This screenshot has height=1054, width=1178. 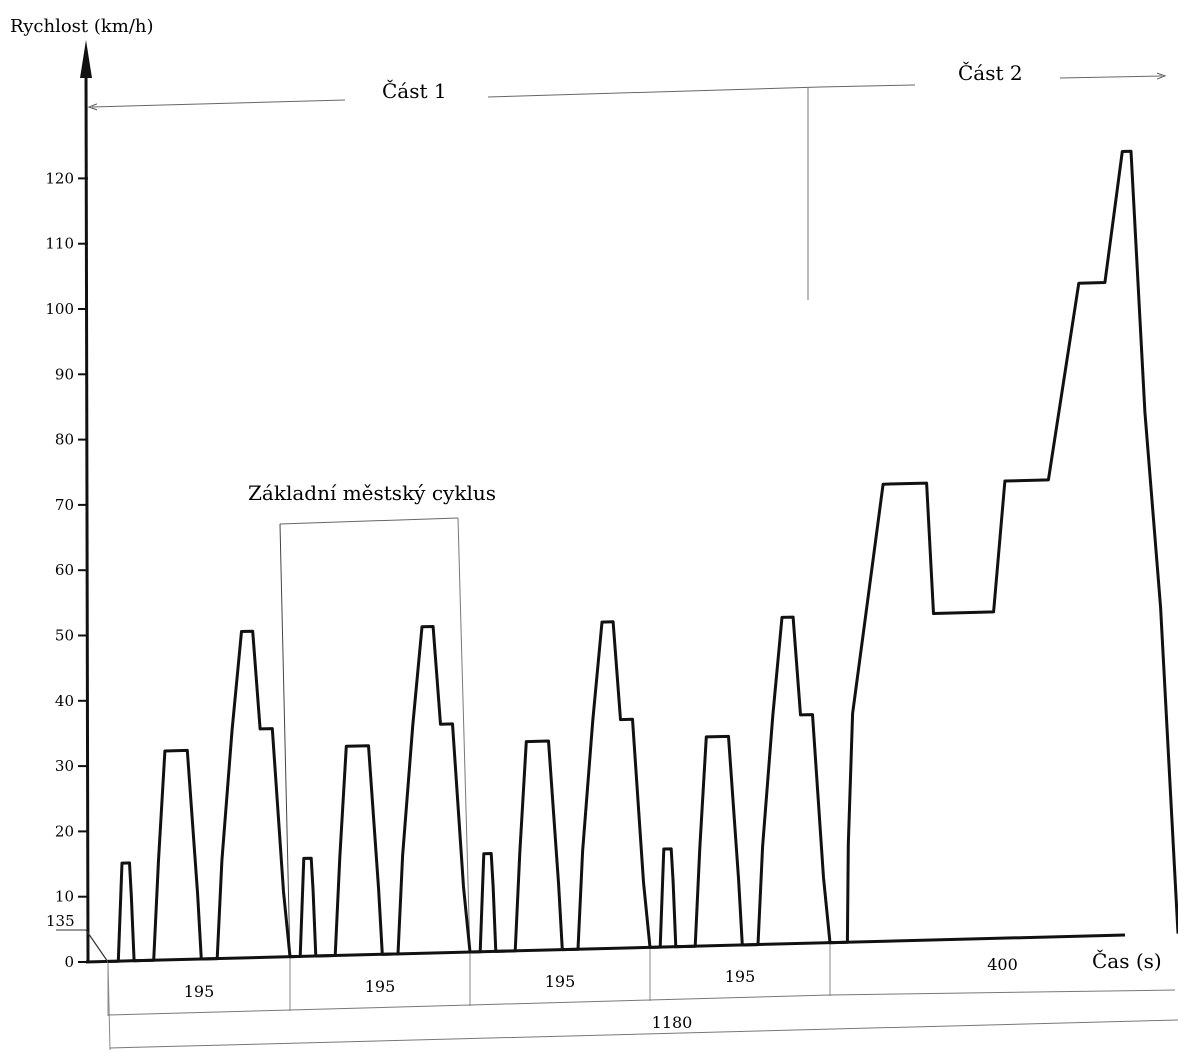 What do you see at coordinates (64, 897) in the screenshot?
I see `y-tick-label: 10` at bounding box center [64, 897].